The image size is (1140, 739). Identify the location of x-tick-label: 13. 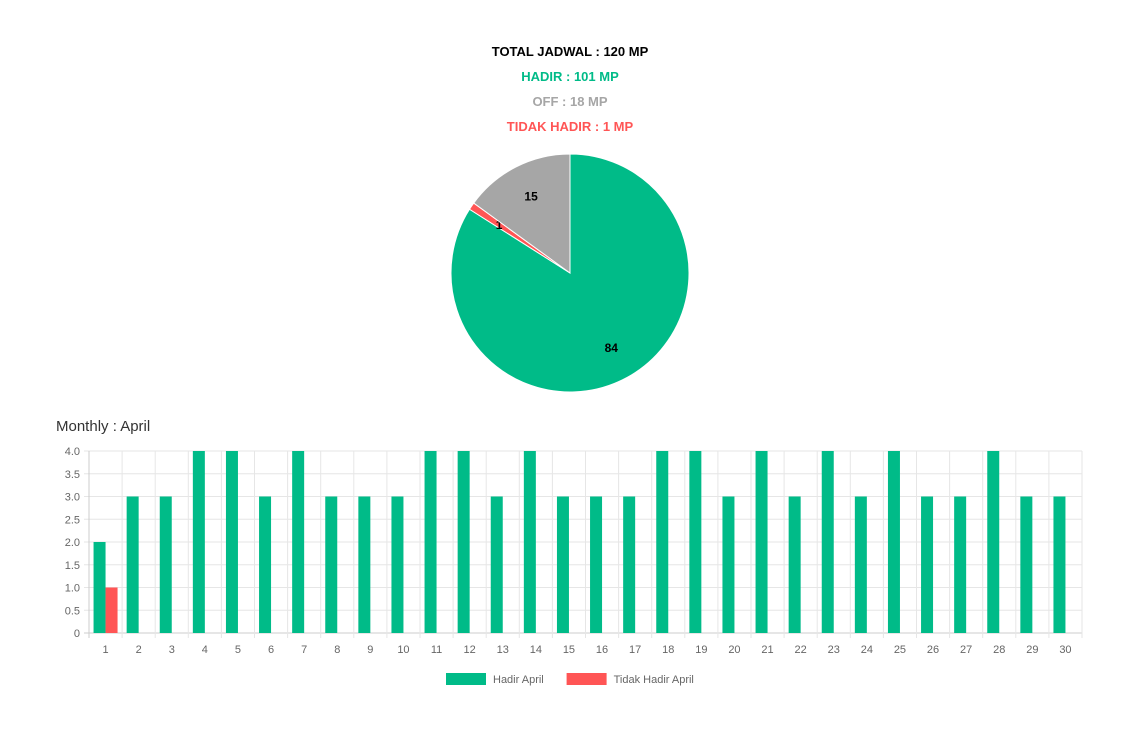
(503, 650).